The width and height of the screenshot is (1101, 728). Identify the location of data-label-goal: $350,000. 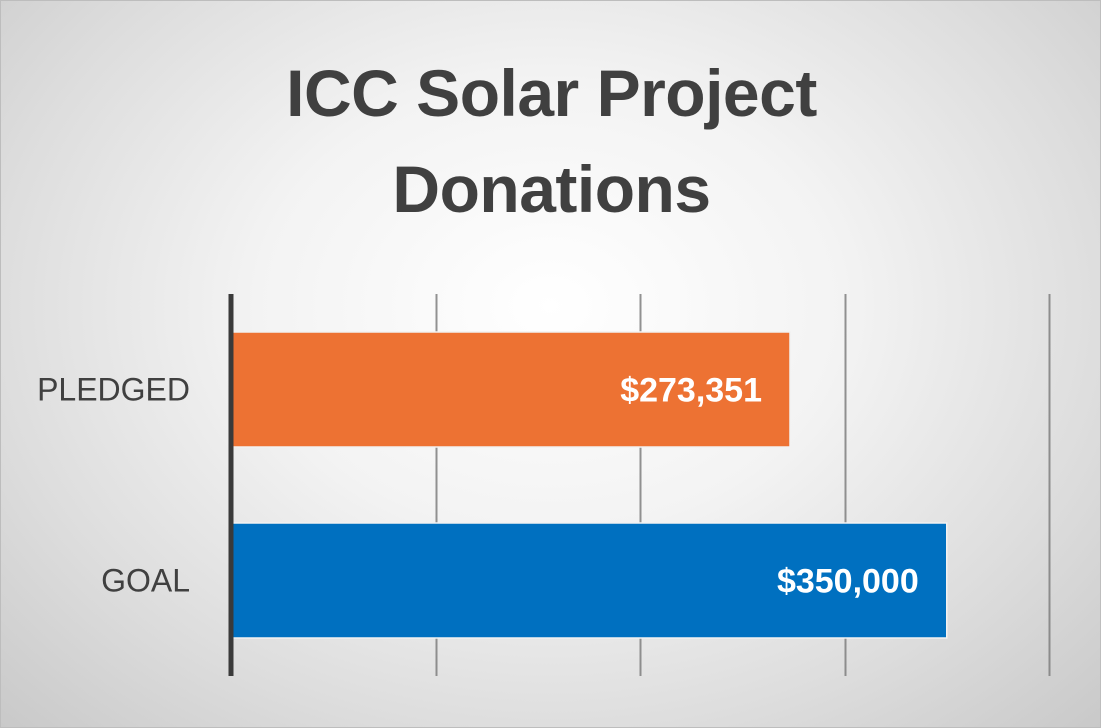
(848, 582).